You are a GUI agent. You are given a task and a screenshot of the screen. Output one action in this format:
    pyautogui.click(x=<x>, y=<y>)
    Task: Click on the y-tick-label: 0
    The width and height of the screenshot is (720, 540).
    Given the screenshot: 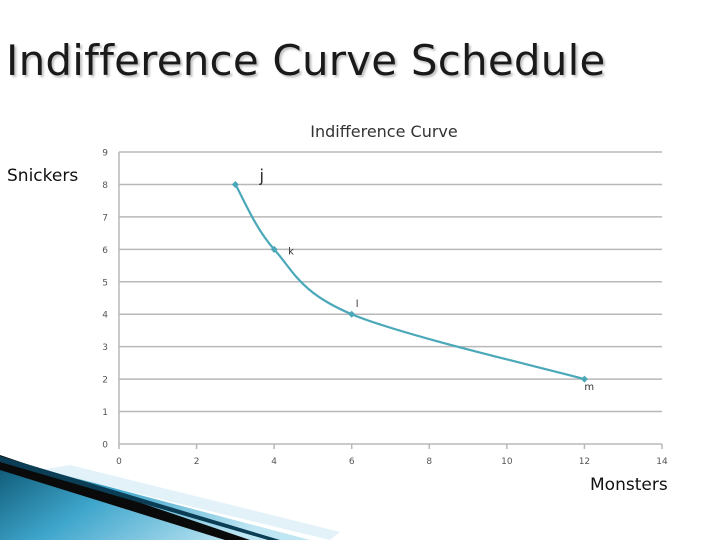 What is the action you would take?
    pyautogui.click(x=105, y=446)
    